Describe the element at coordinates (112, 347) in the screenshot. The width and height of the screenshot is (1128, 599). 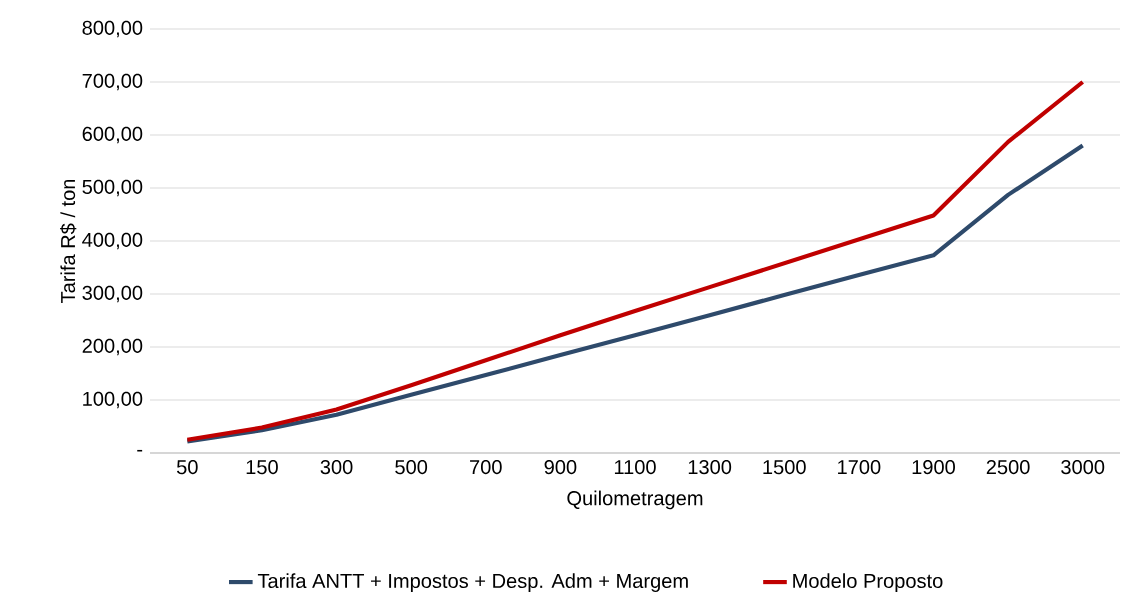
I see `y-tick-label: 200,00` at that location.